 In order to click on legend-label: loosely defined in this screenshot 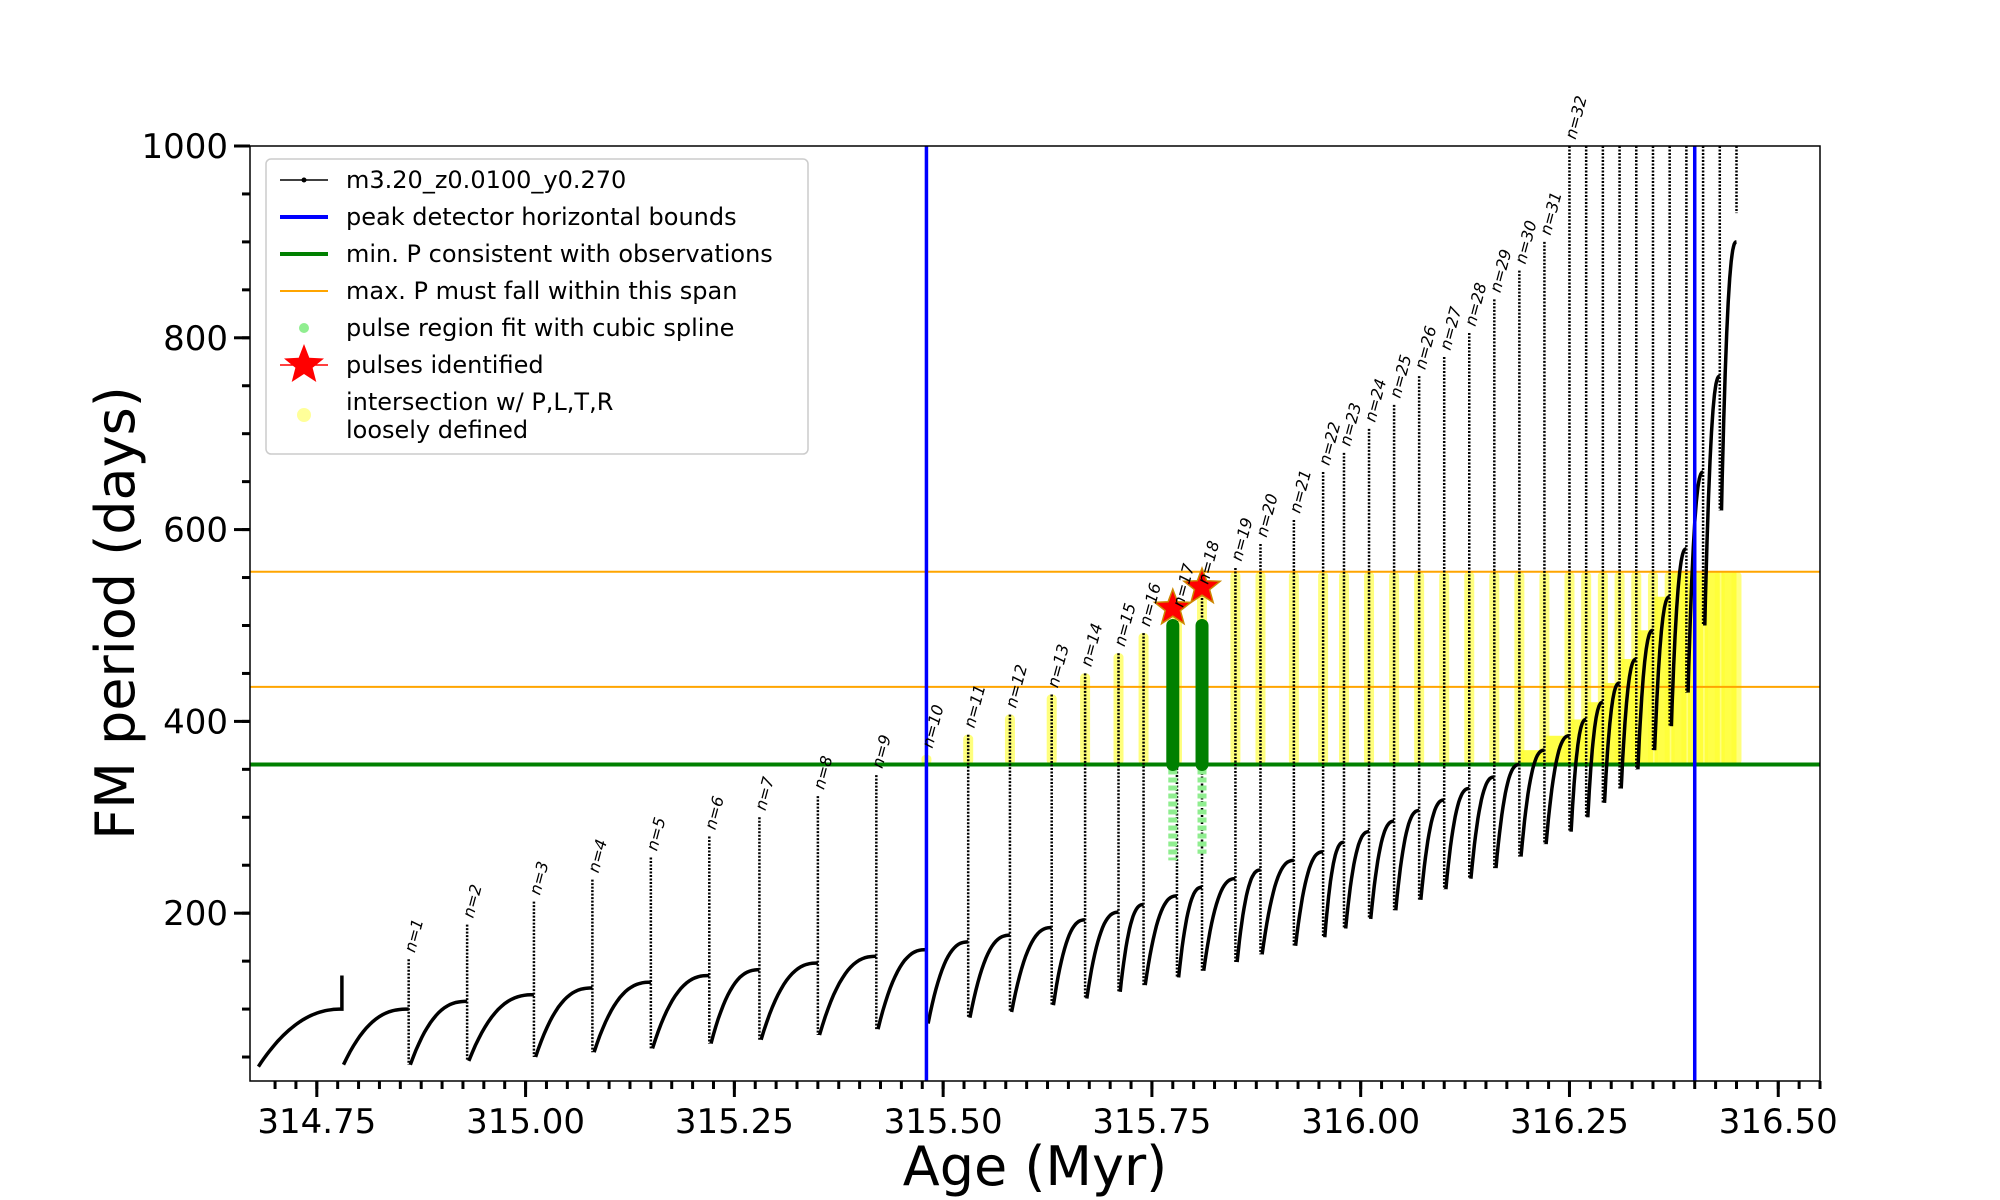, I will do `click(437, 430)`.